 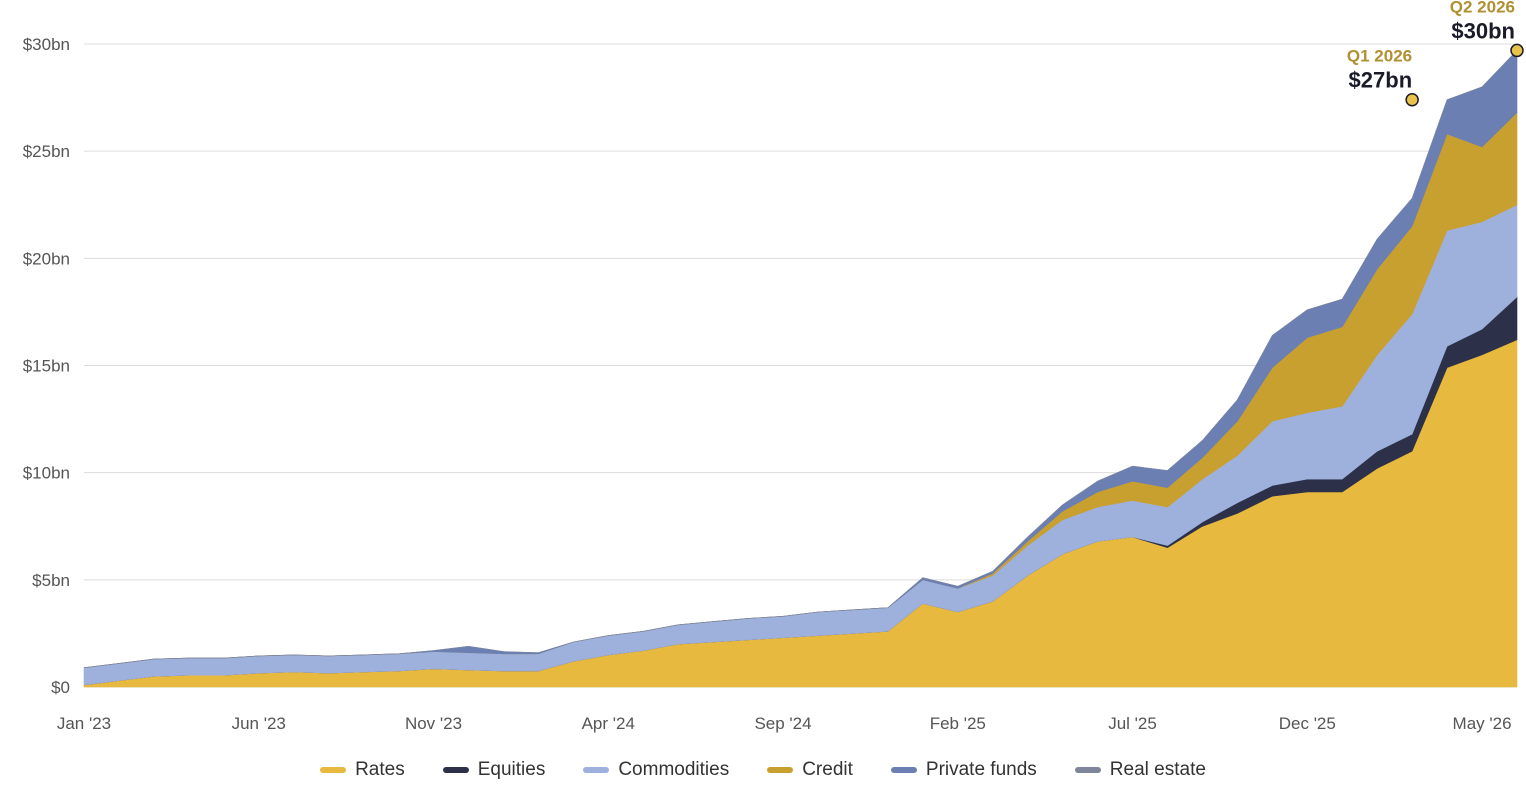 I want to click on y-tick-label: $5bn, so click(x=51, y=580).